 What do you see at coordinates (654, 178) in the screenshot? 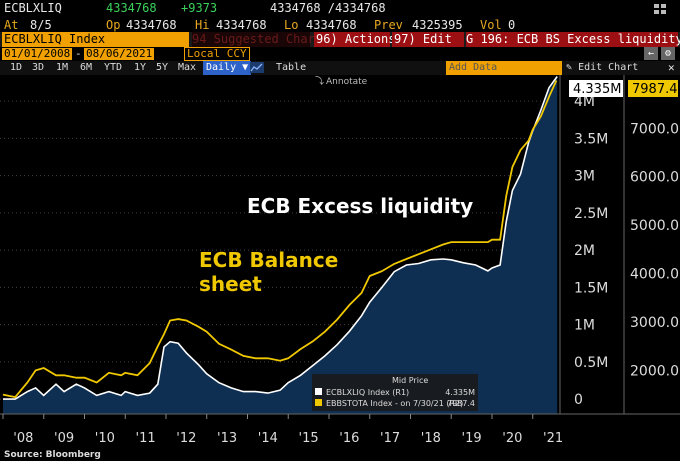
I see `right-tick-label: 6000.0` at bounding box center [654, 178].